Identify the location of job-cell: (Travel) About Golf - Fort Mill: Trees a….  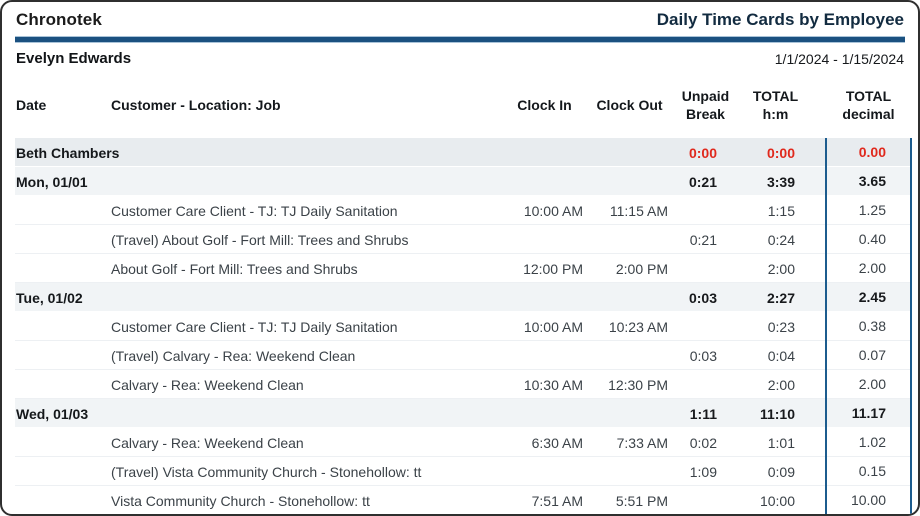
(260, 239).